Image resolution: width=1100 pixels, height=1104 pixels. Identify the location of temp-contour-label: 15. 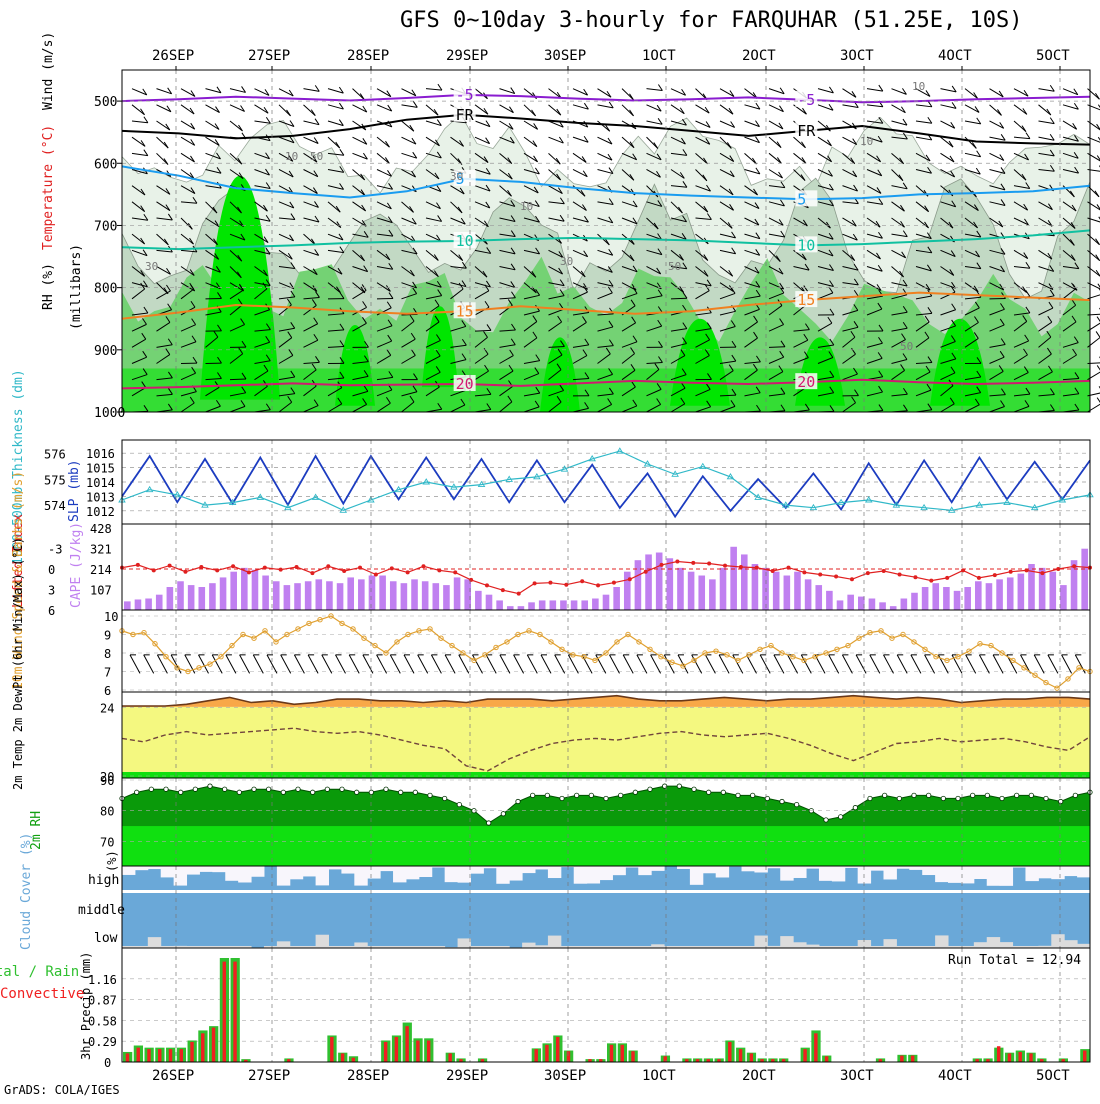
(465, 311).